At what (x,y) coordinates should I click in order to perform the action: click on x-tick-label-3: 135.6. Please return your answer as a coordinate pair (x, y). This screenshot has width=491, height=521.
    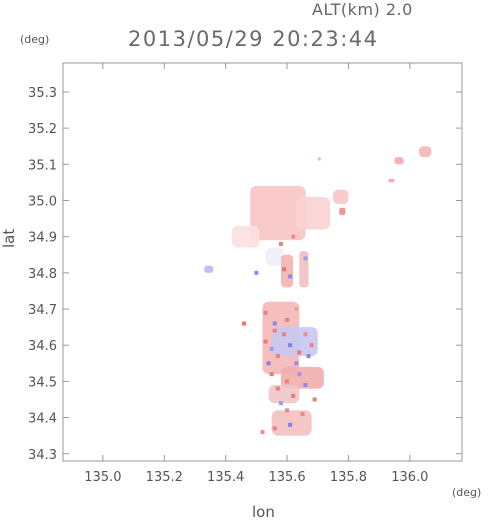
    Looking at the image, I should click on (286, 477).